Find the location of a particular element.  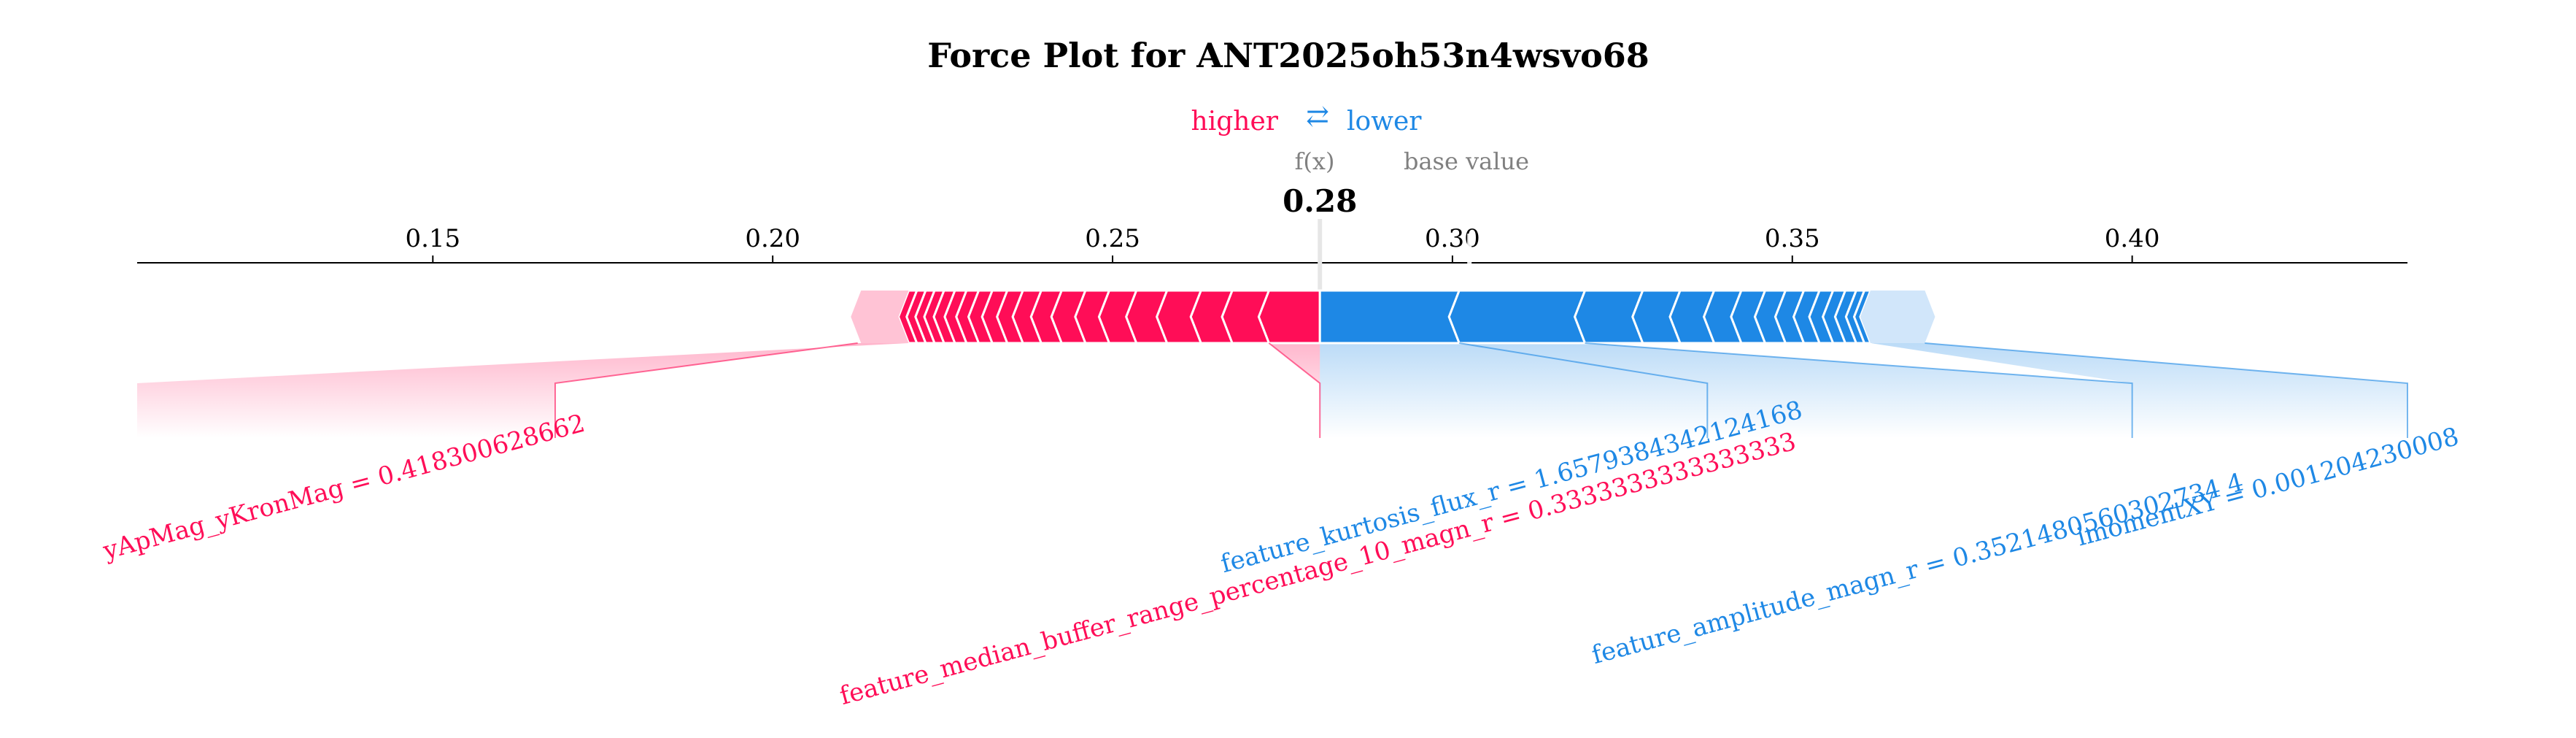

output-label: f(x) is located at coordinates (1315, 161).